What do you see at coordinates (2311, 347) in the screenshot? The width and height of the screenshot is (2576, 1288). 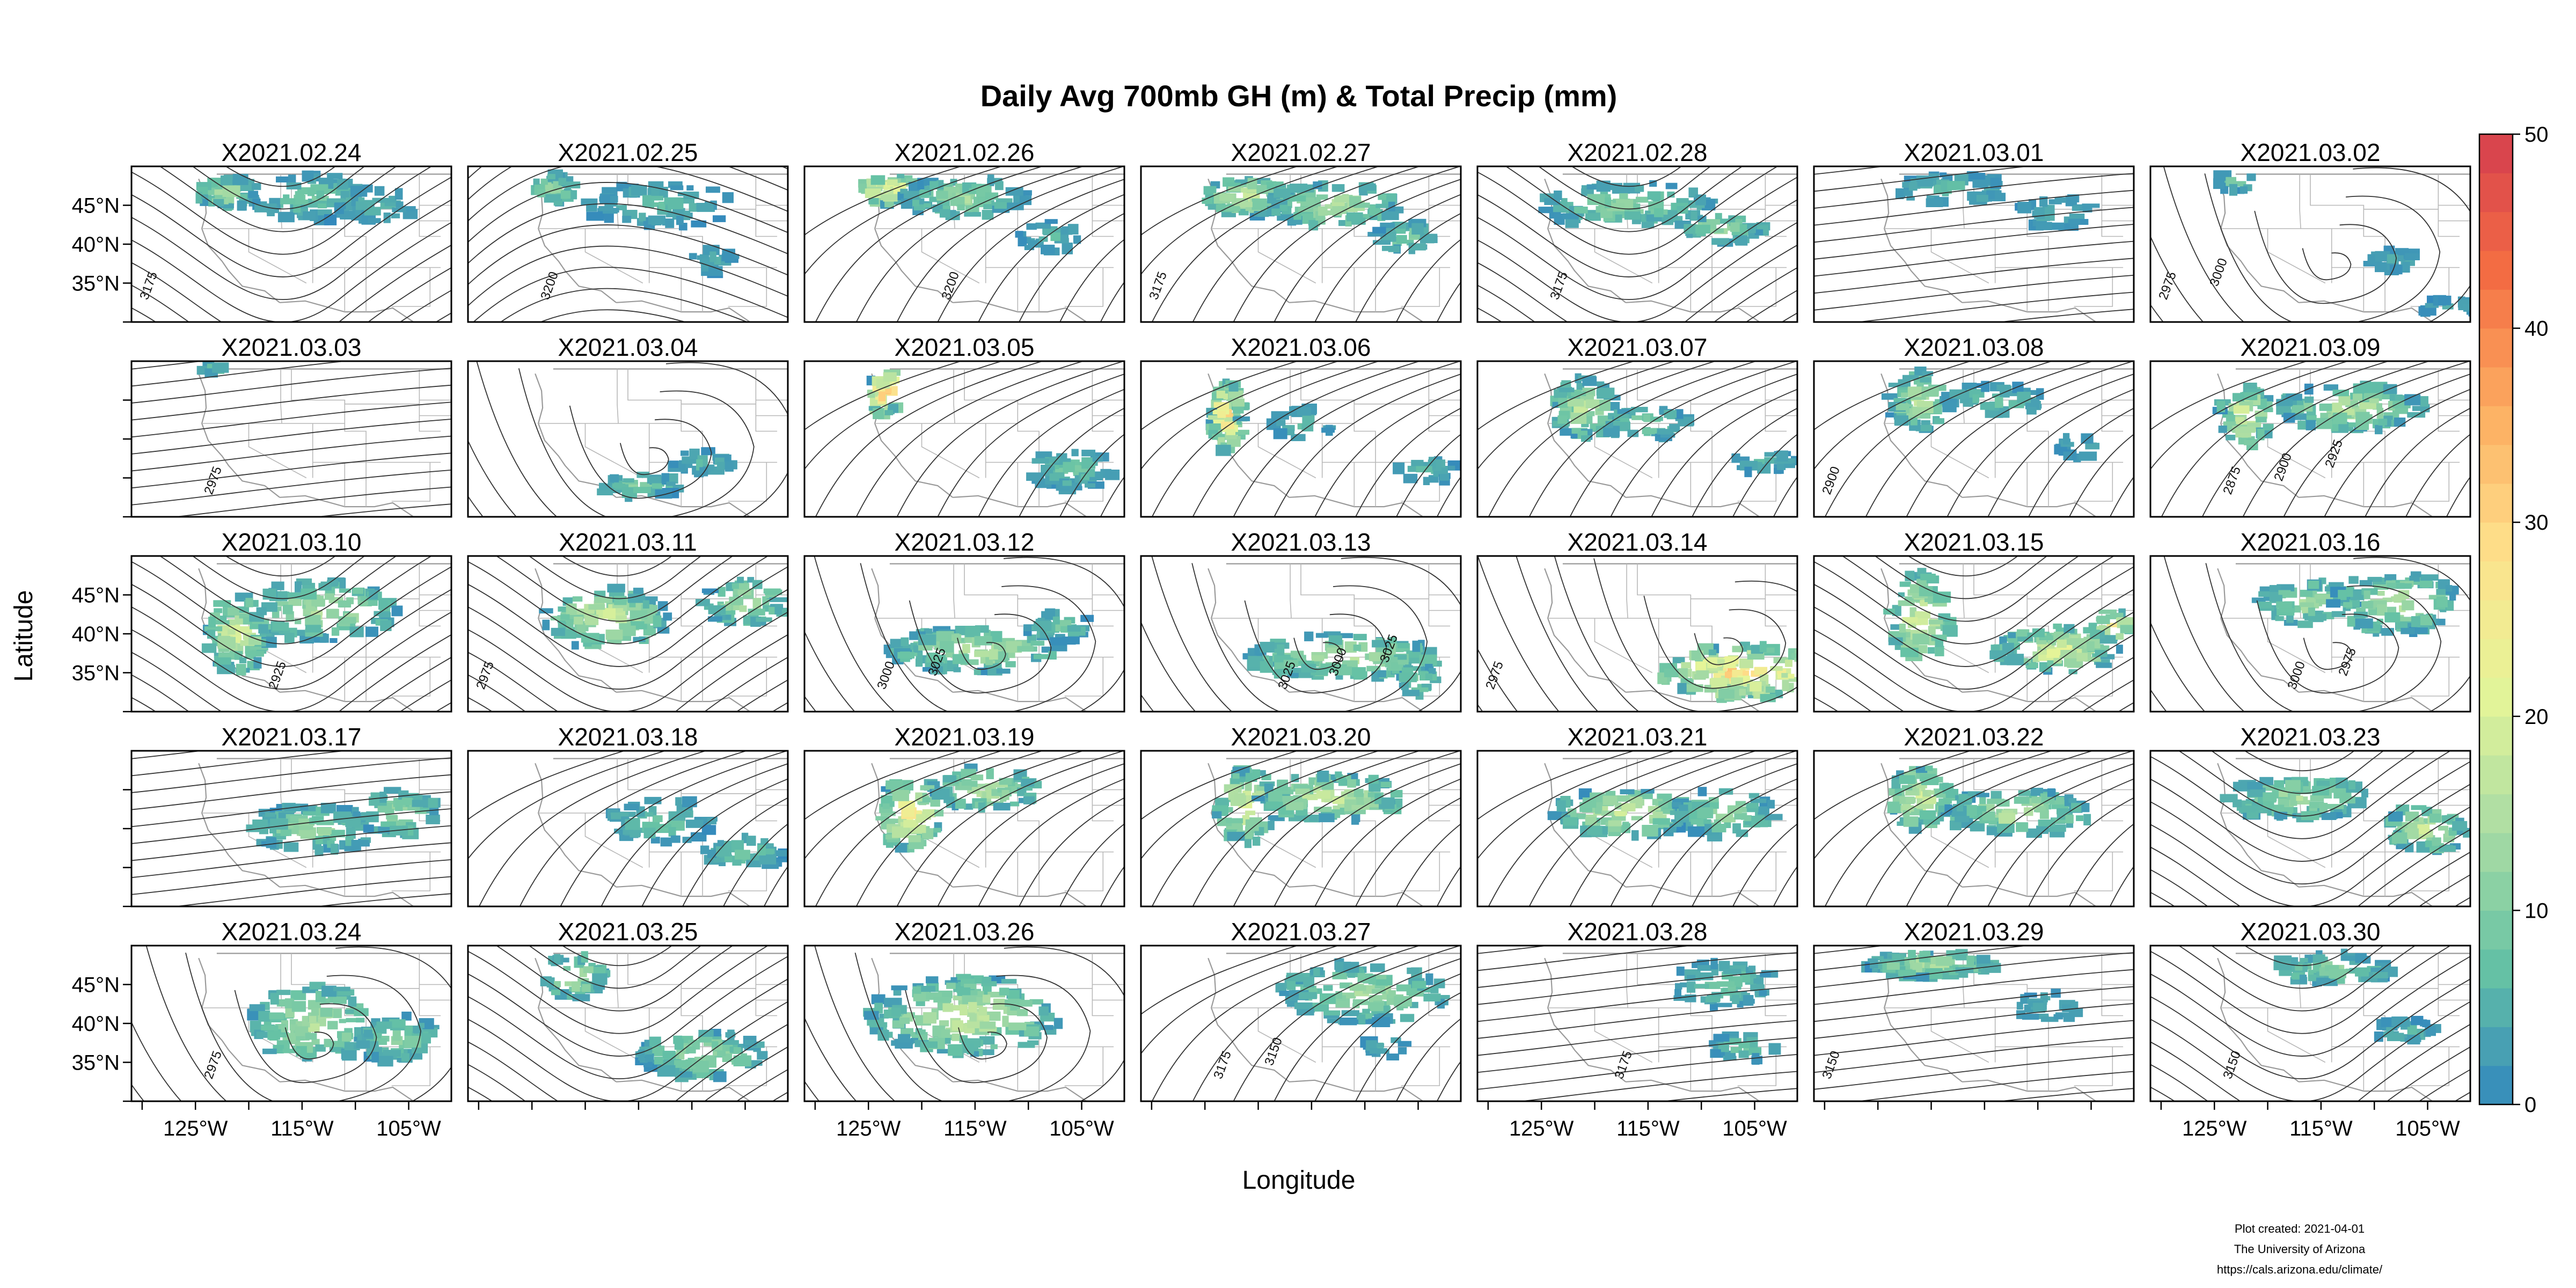 I see `panel-title: X2021.03.09` at bounding box center [2311, 347].